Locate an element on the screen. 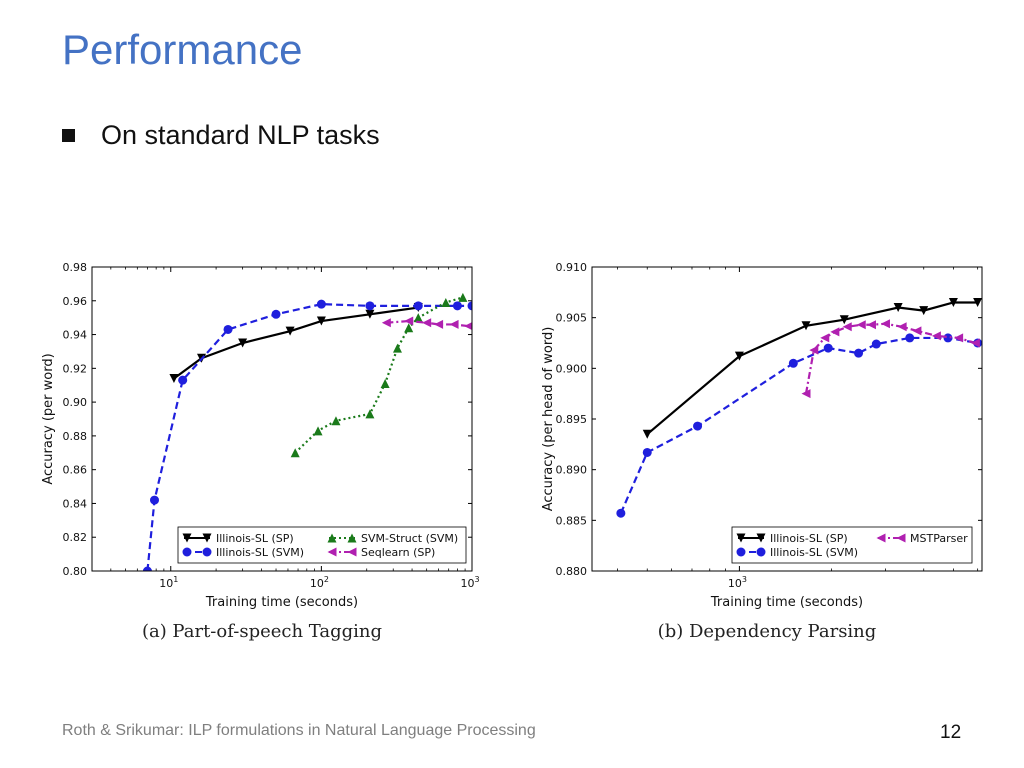 The width and height of the screenshot is (1024, 768). bullet-text: On standard NLP tasks is located at coordinates (240, 135).